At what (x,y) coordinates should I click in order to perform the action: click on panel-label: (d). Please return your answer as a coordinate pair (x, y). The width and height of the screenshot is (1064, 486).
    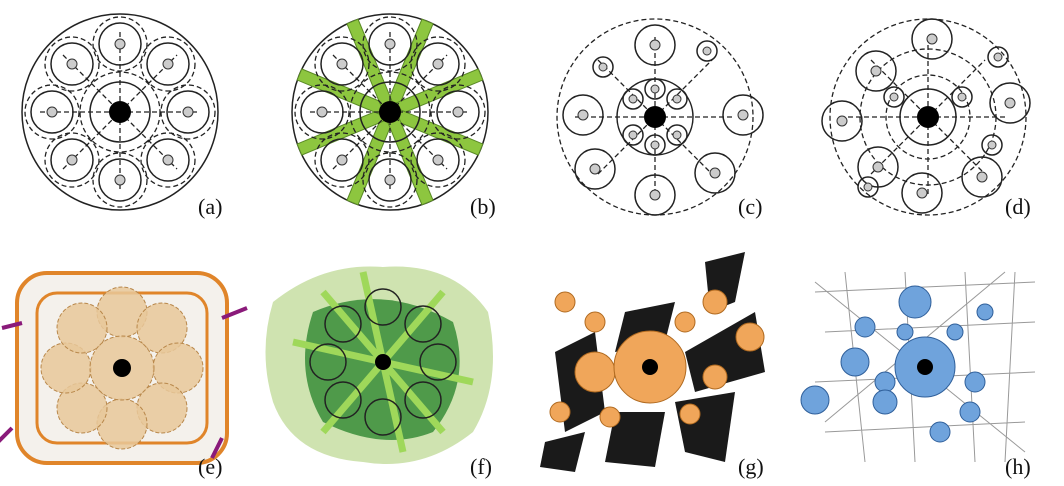
    Looking at the image, I should click on (1018, 206).